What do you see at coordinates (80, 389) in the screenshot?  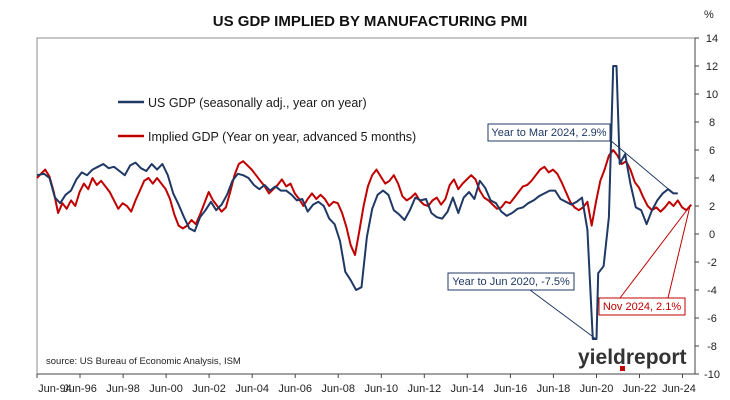 I see `x-tick-label: Jun-96` at bounding box center [80, 389].